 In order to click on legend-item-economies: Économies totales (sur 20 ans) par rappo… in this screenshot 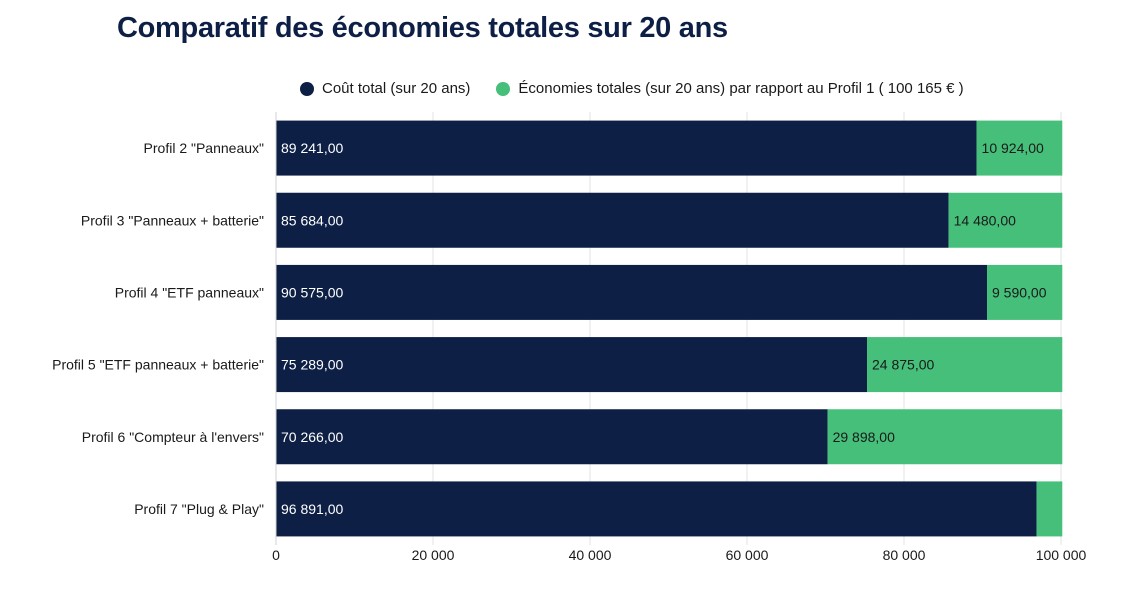, I will do `click(730, 88)`.